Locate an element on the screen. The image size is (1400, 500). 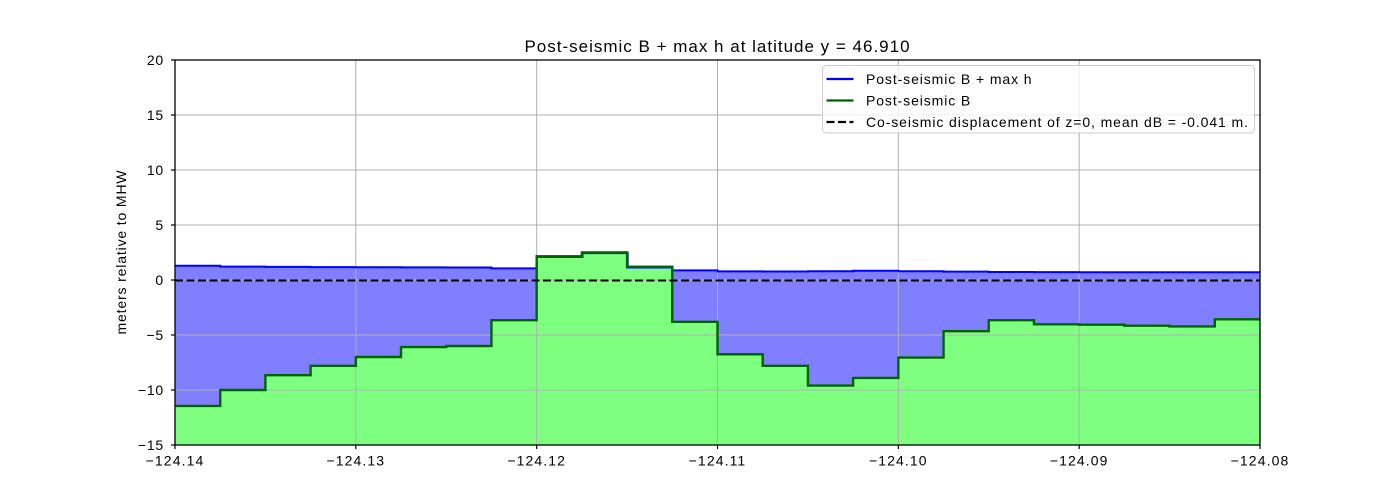
svg-text: −124.12 is located at coordinates (536, 461).